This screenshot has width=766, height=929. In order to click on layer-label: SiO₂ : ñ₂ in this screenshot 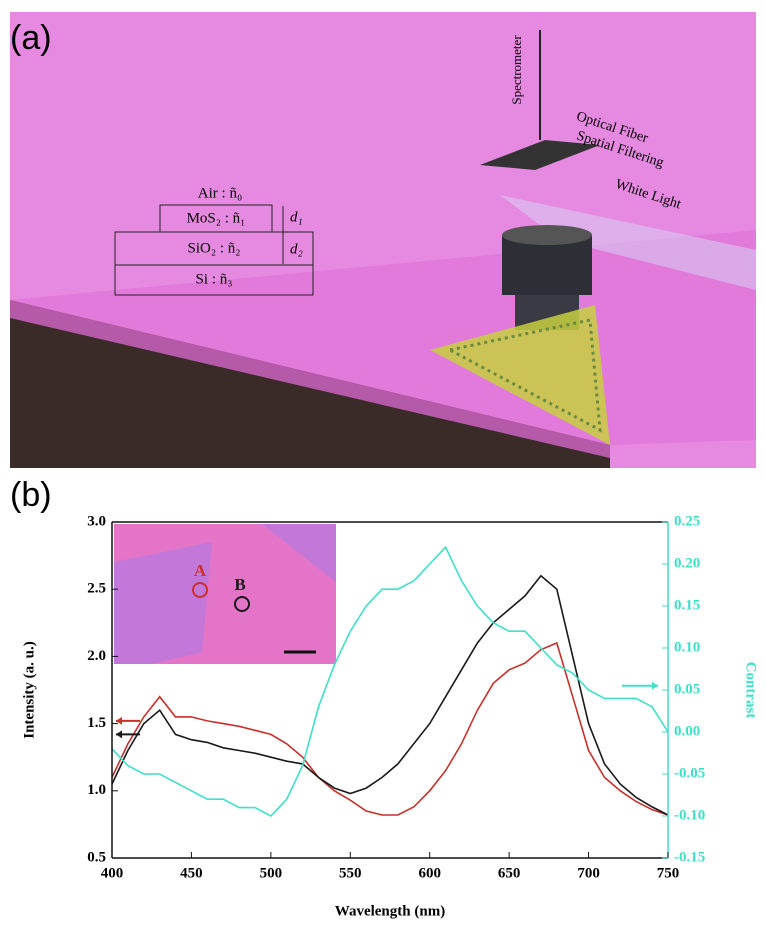, I will do `click(214, 248)`.